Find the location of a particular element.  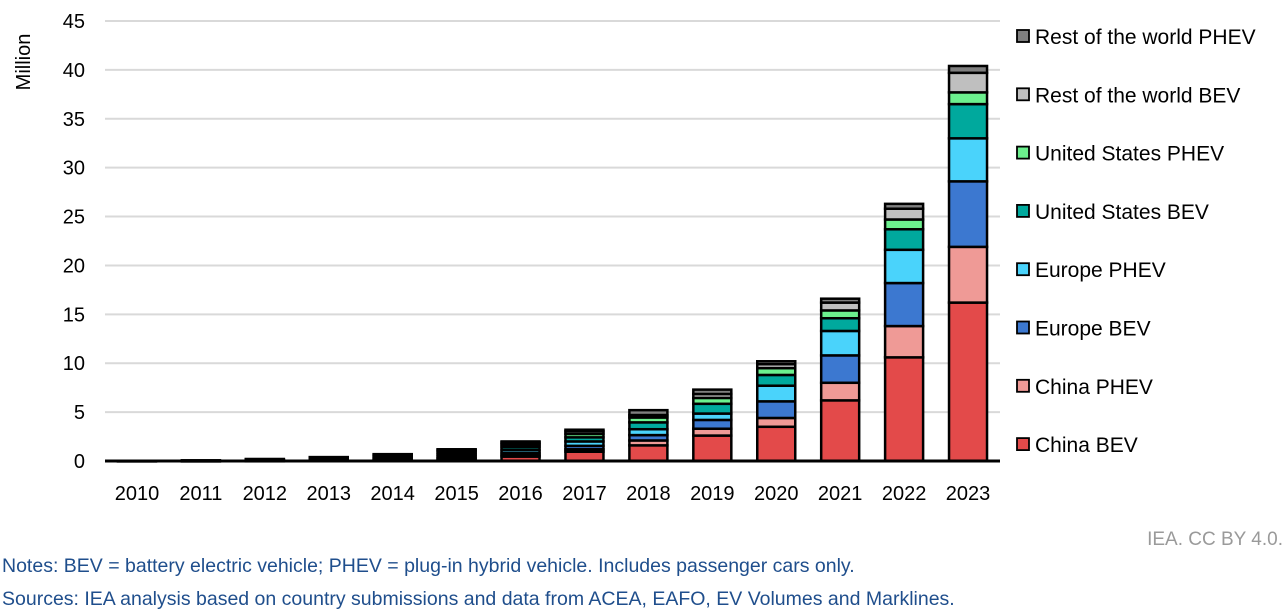

legend-label: Rest of the world BEV is located at coordinates (1137, 95).